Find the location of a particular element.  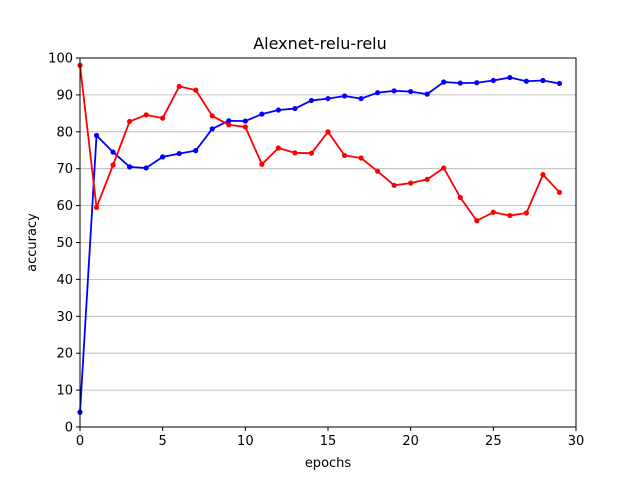

x-axis-label: epochs is located at coordinates (328, 463).